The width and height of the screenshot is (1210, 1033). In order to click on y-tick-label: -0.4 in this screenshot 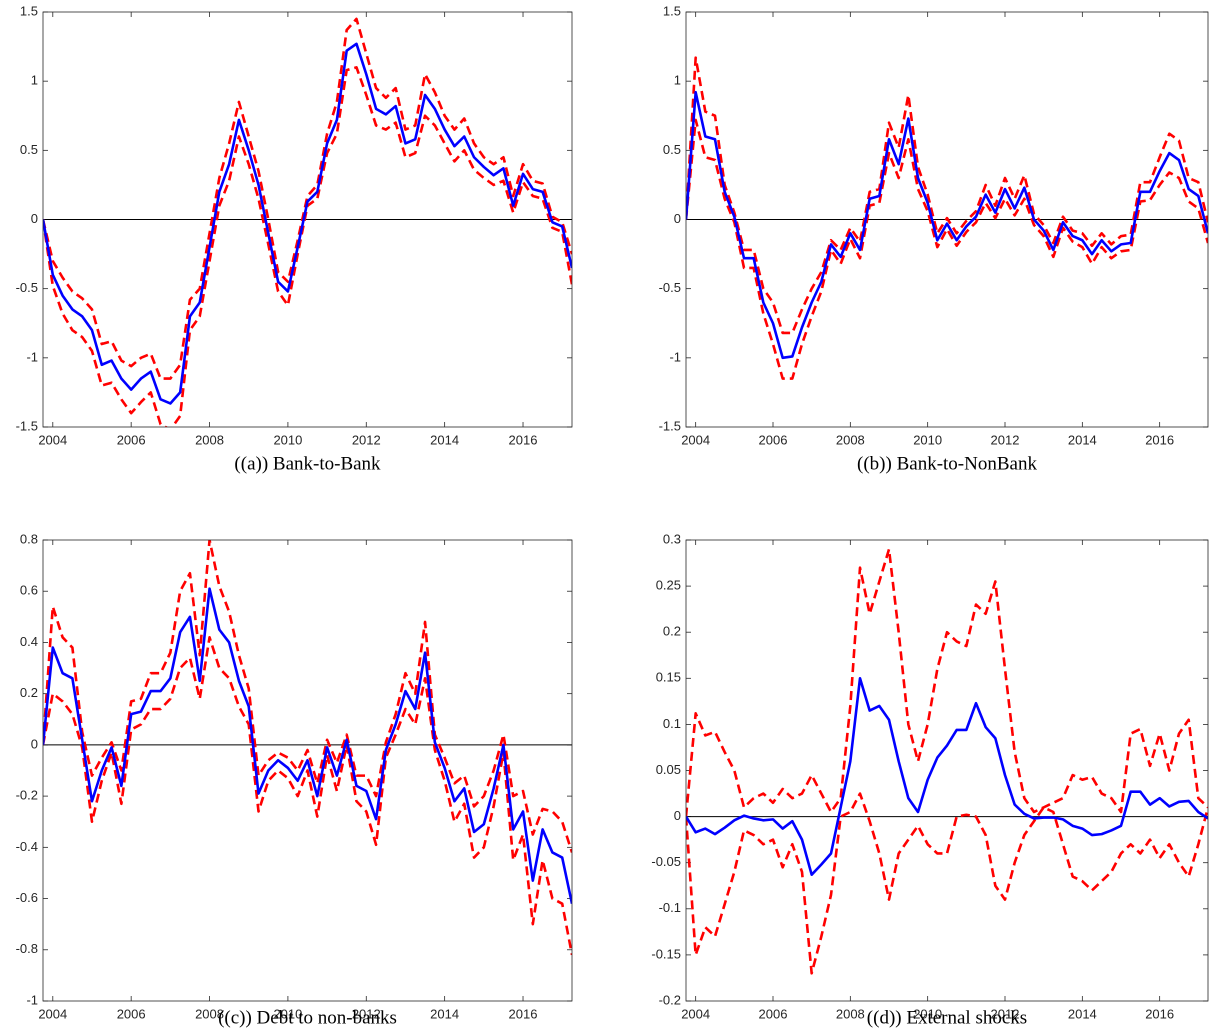, I will do `click(27, 846)`.